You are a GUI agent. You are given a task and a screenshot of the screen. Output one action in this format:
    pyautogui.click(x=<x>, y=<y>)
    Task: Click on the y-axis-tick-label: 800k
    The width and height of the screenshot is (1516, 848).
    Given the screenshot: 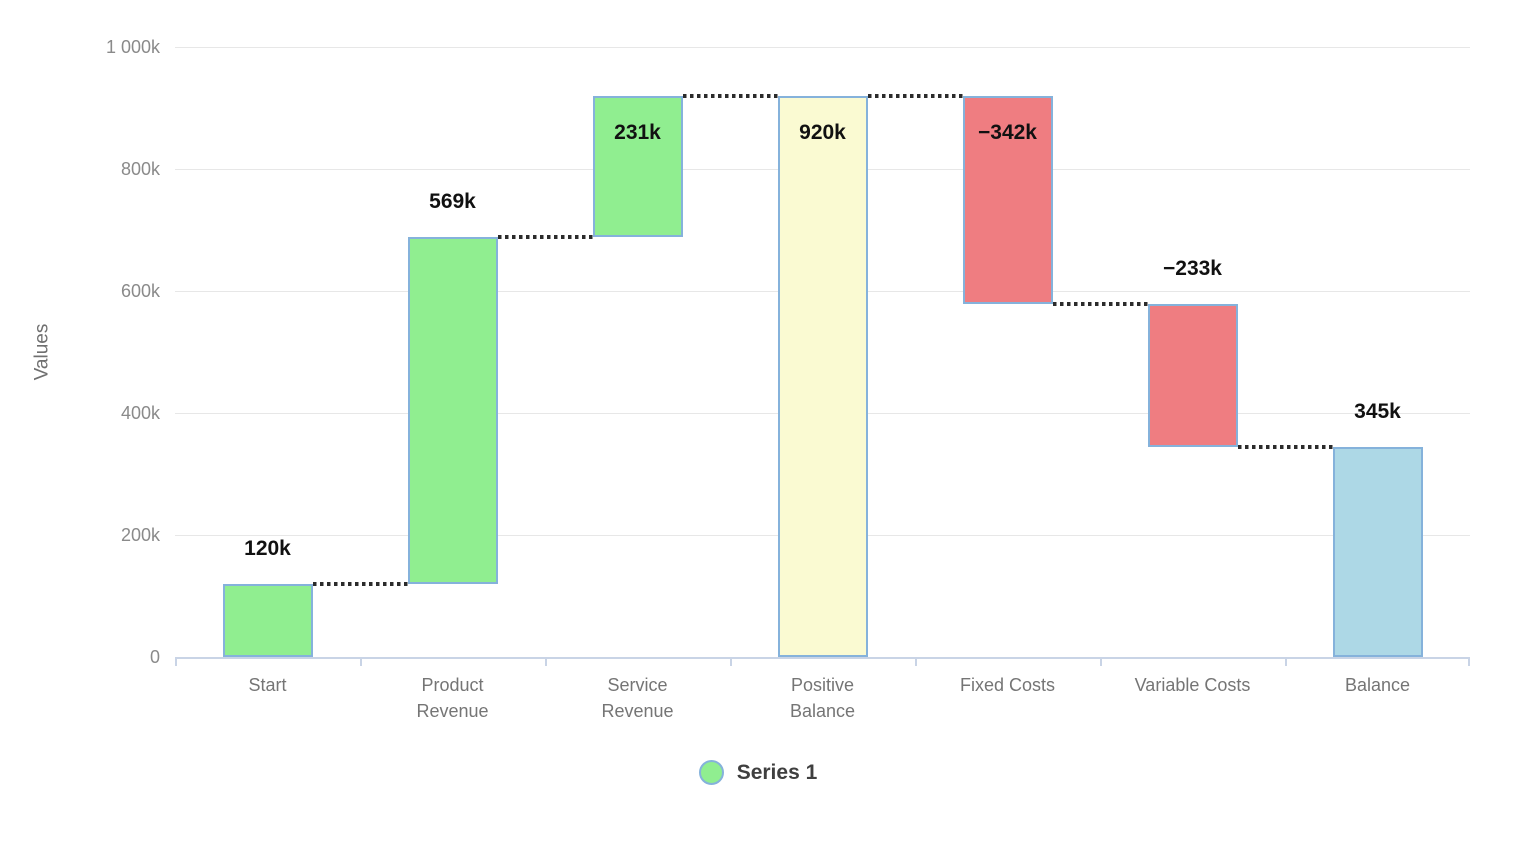 What is the action you would take?
    pyautogui.click(x=140, y=169)
    